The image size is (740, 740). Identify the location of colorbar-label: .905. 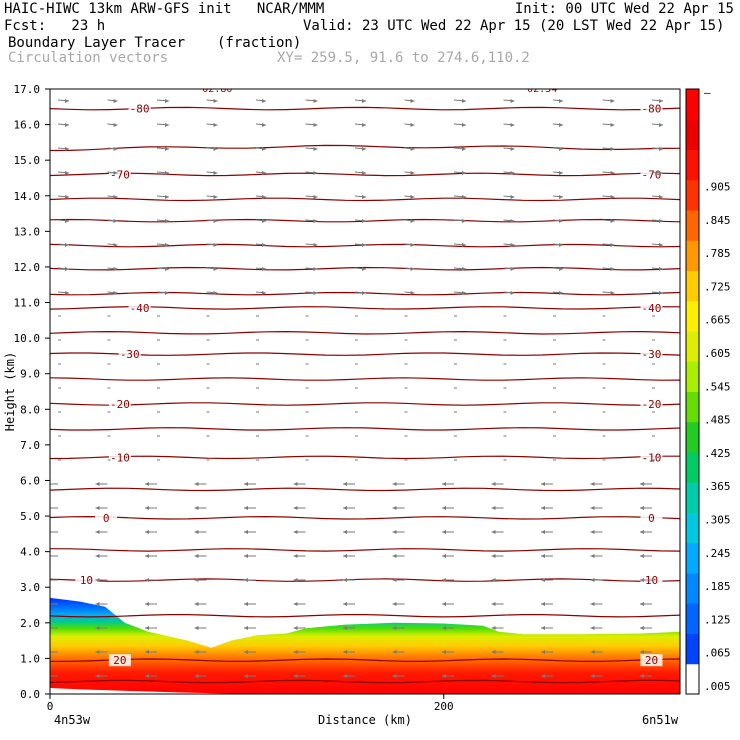
(717, 187).